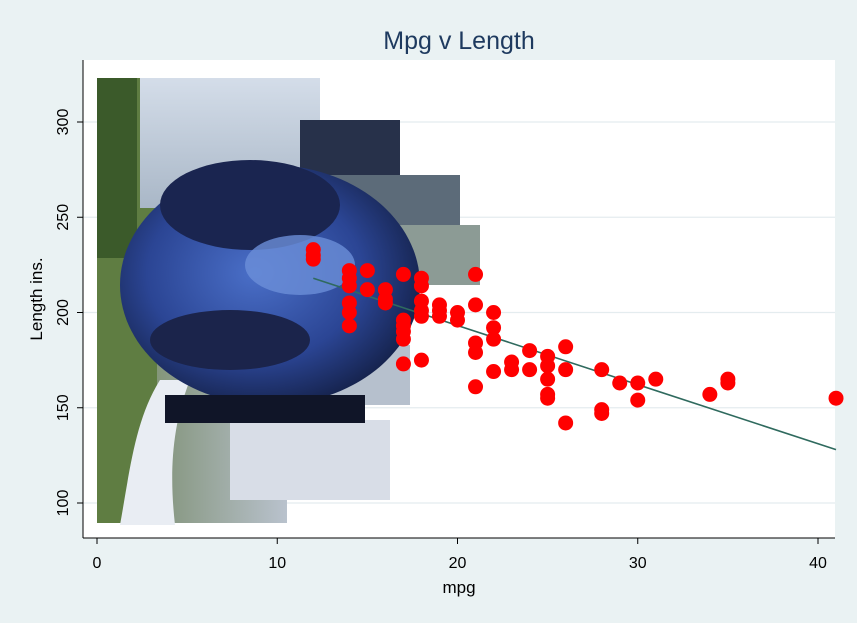 The width and height of the screenshot is (857, 623). What do you see at coordinates (97, 563) in the screenshot?
I see `x-tick-label: 0` at bounding box center [97, 563].